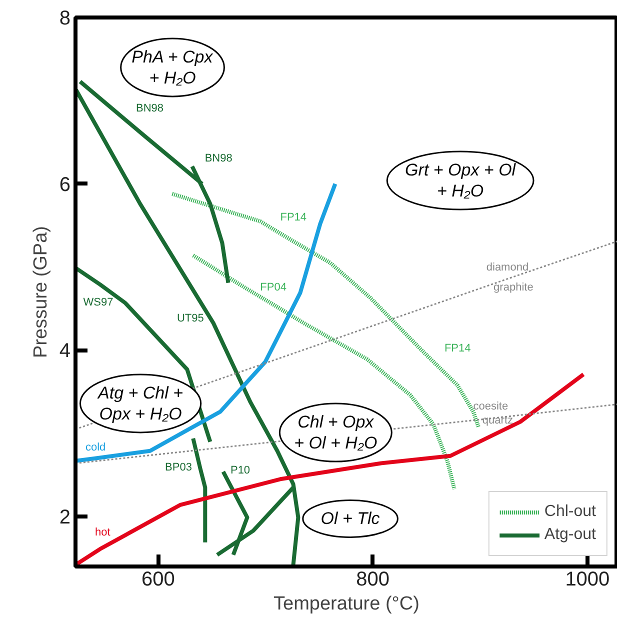  Describe the element at coordinates (347, 604) in the screenshot. I see `x-axis-title: Temperature (°C)` at that location.